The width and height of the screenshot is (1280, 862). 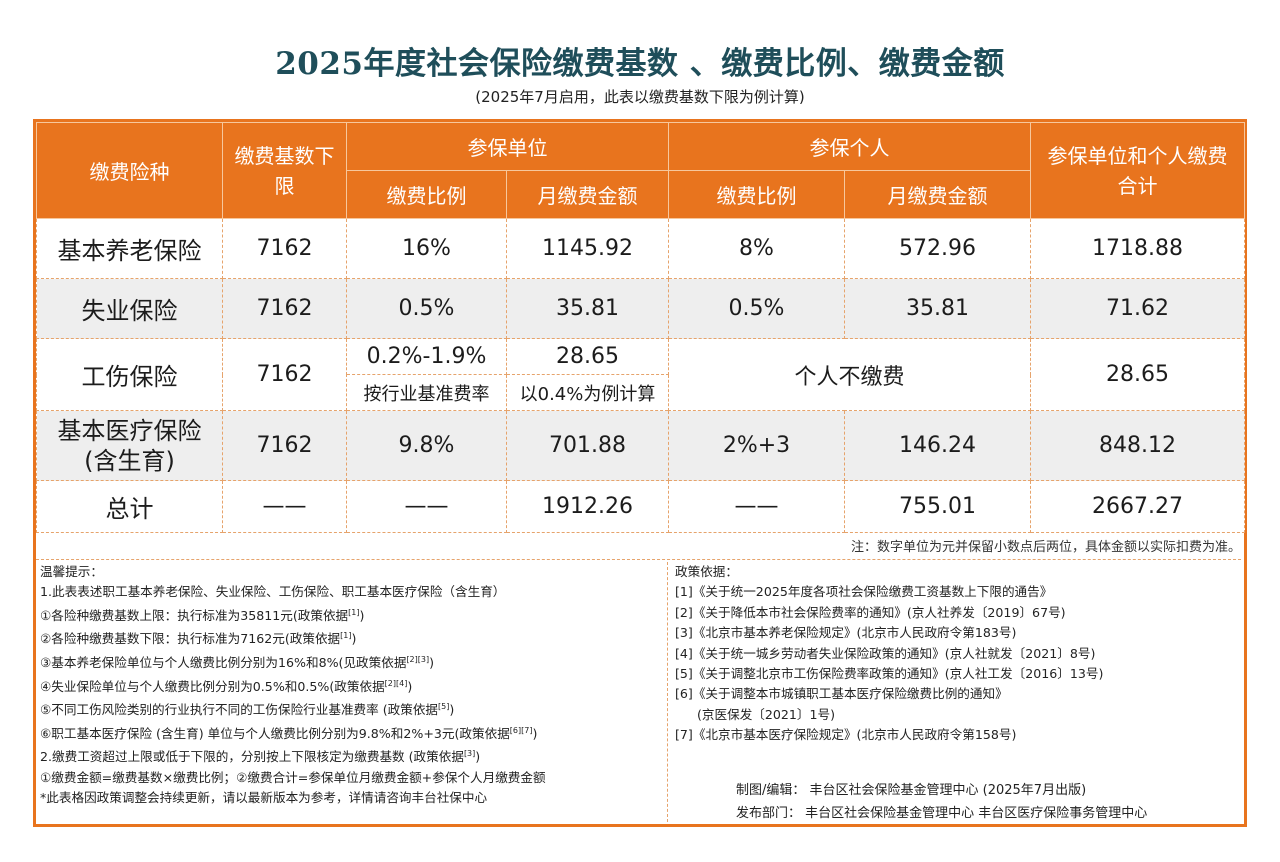 I want to click on tips-line: ⑤不同工伤风险类别的行业执行不同的工伤保险行业基准费率 (政策依据[5]), so click(x=350, y=709).